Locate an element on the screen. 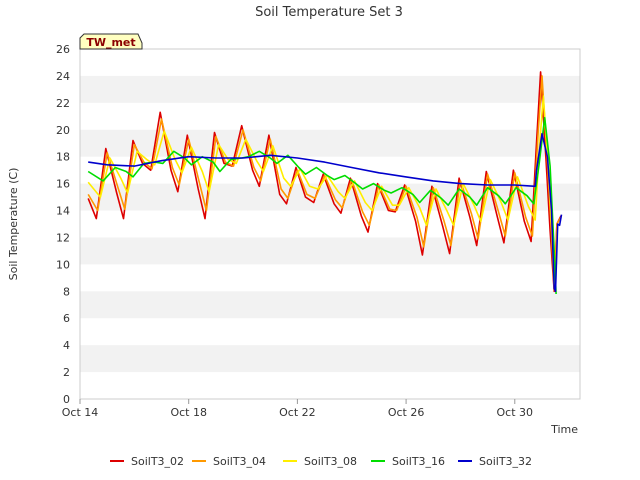 The width and height of the screenshot is (640, 480). y-tick-label: 2 is located at coordinates (66, 372).